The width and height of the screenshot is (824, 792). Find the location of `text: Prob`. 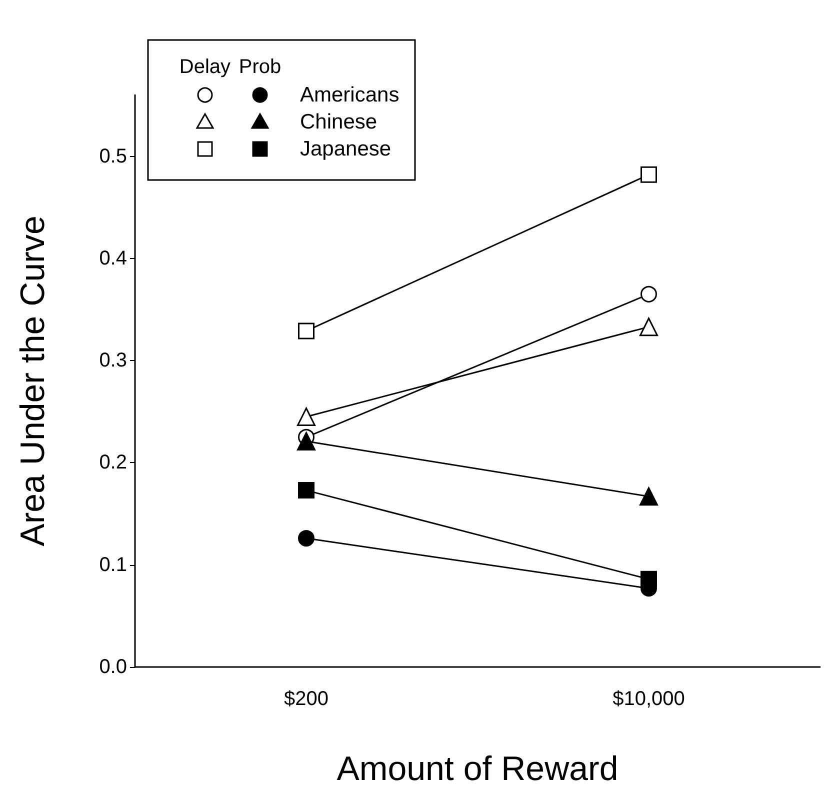

text: Prob is located at coordinates (260, 67).